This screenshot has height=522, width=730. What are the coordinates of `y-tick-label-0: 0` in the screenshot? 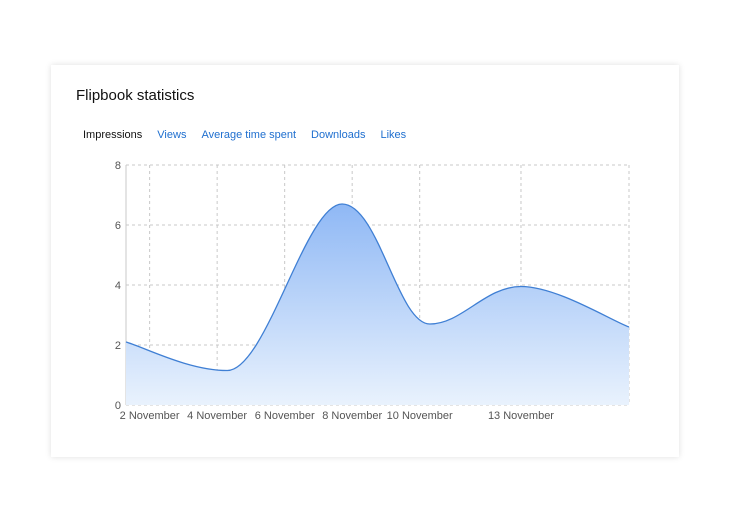 It's located at (118, 406).